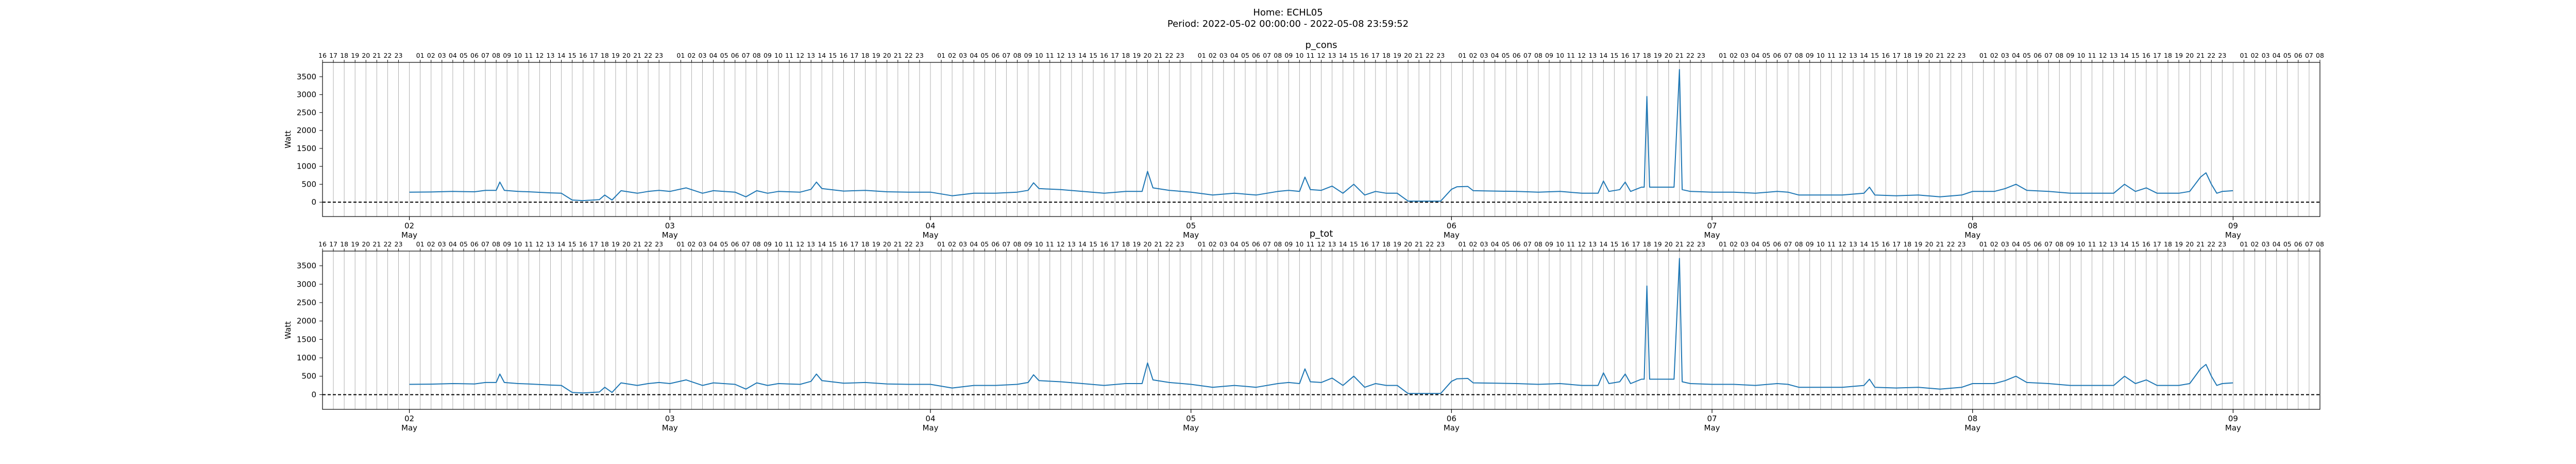  What do you see at coordinates (306, 112) in the screenshot?
I see `y-tick-label: 2500` at bounding box center [306, 112].